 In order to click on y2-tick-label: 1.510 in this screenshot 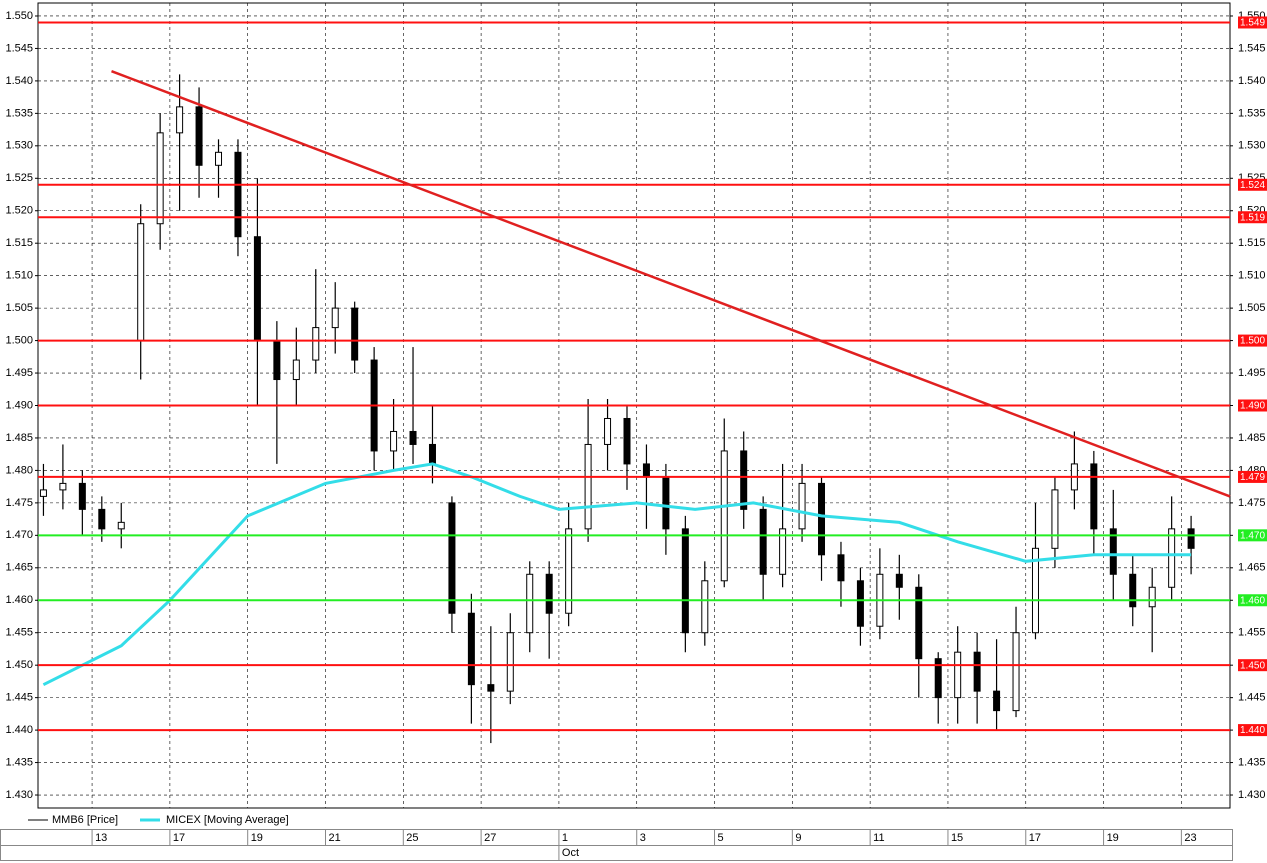, I will do `click(1252, 276)`.